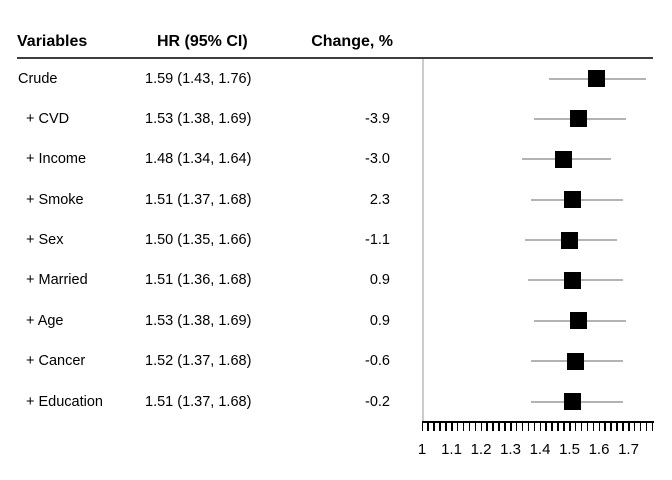 Image resolution: width=672 pixels, height=480 pixels. I want to click on row-variable-label: + CVD, so click(48, 118).